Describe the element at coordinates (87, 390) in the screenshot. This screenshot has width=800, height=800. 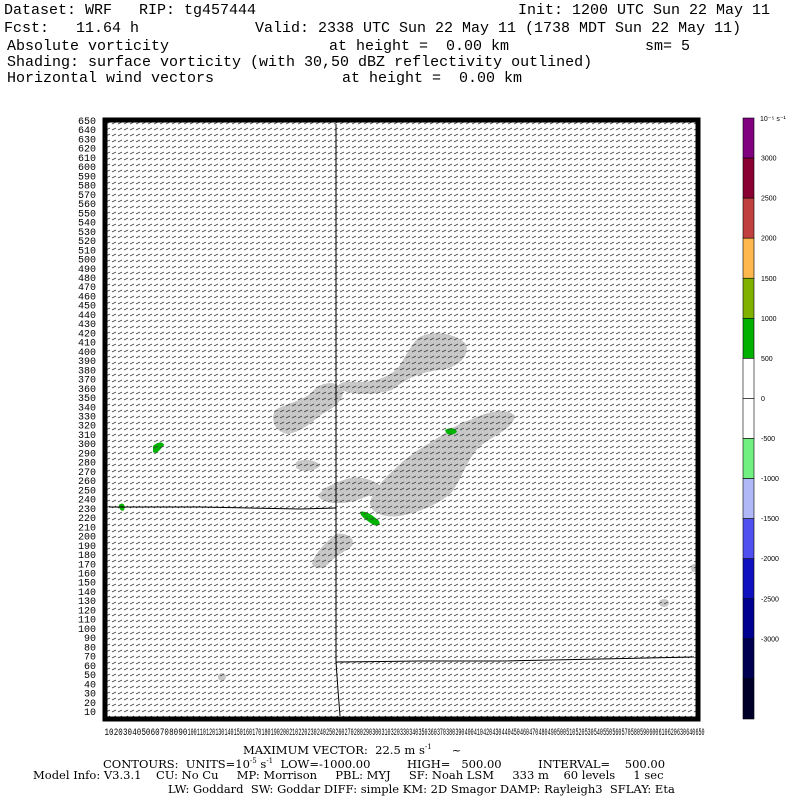
I see `y-tick-label: 360` at that location.